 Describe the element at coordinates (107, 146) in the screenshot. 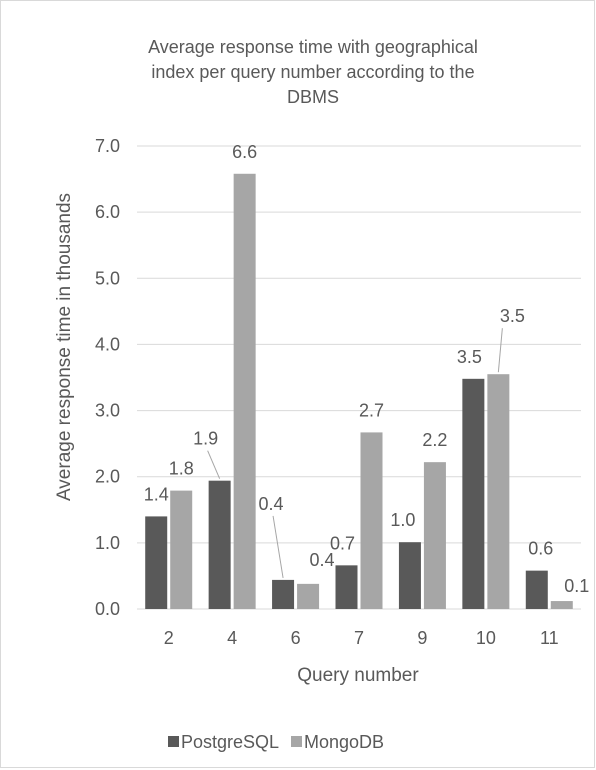

I see `y-tick-label: 7.0` at that location.